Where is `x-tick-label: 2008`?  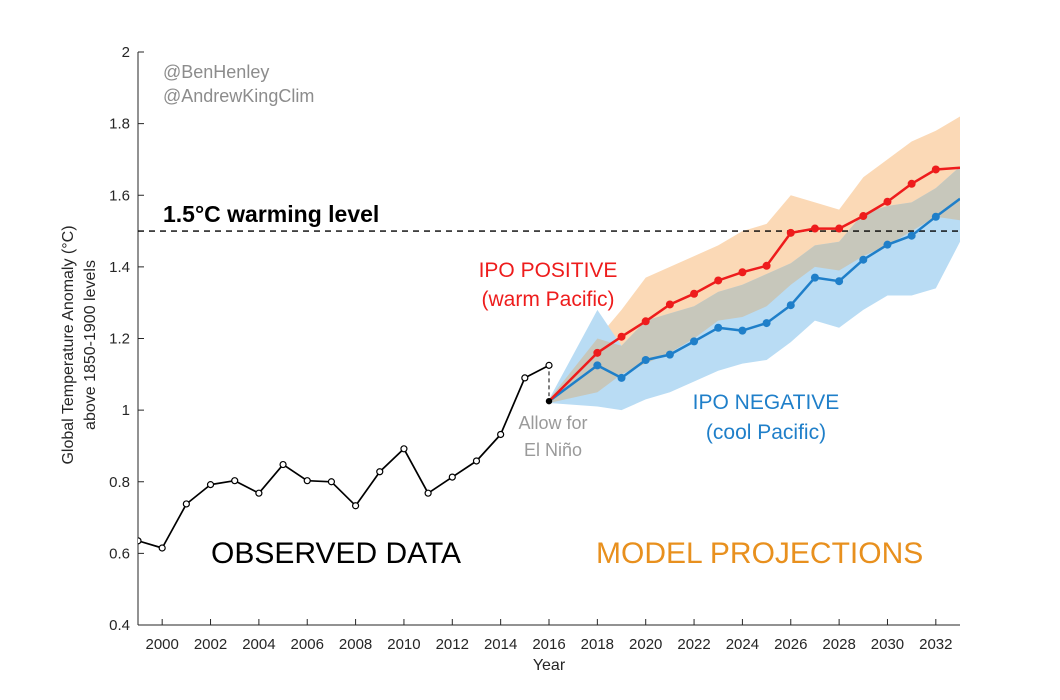 x-tick-label: 2008 is located at coordinates (355, 644).